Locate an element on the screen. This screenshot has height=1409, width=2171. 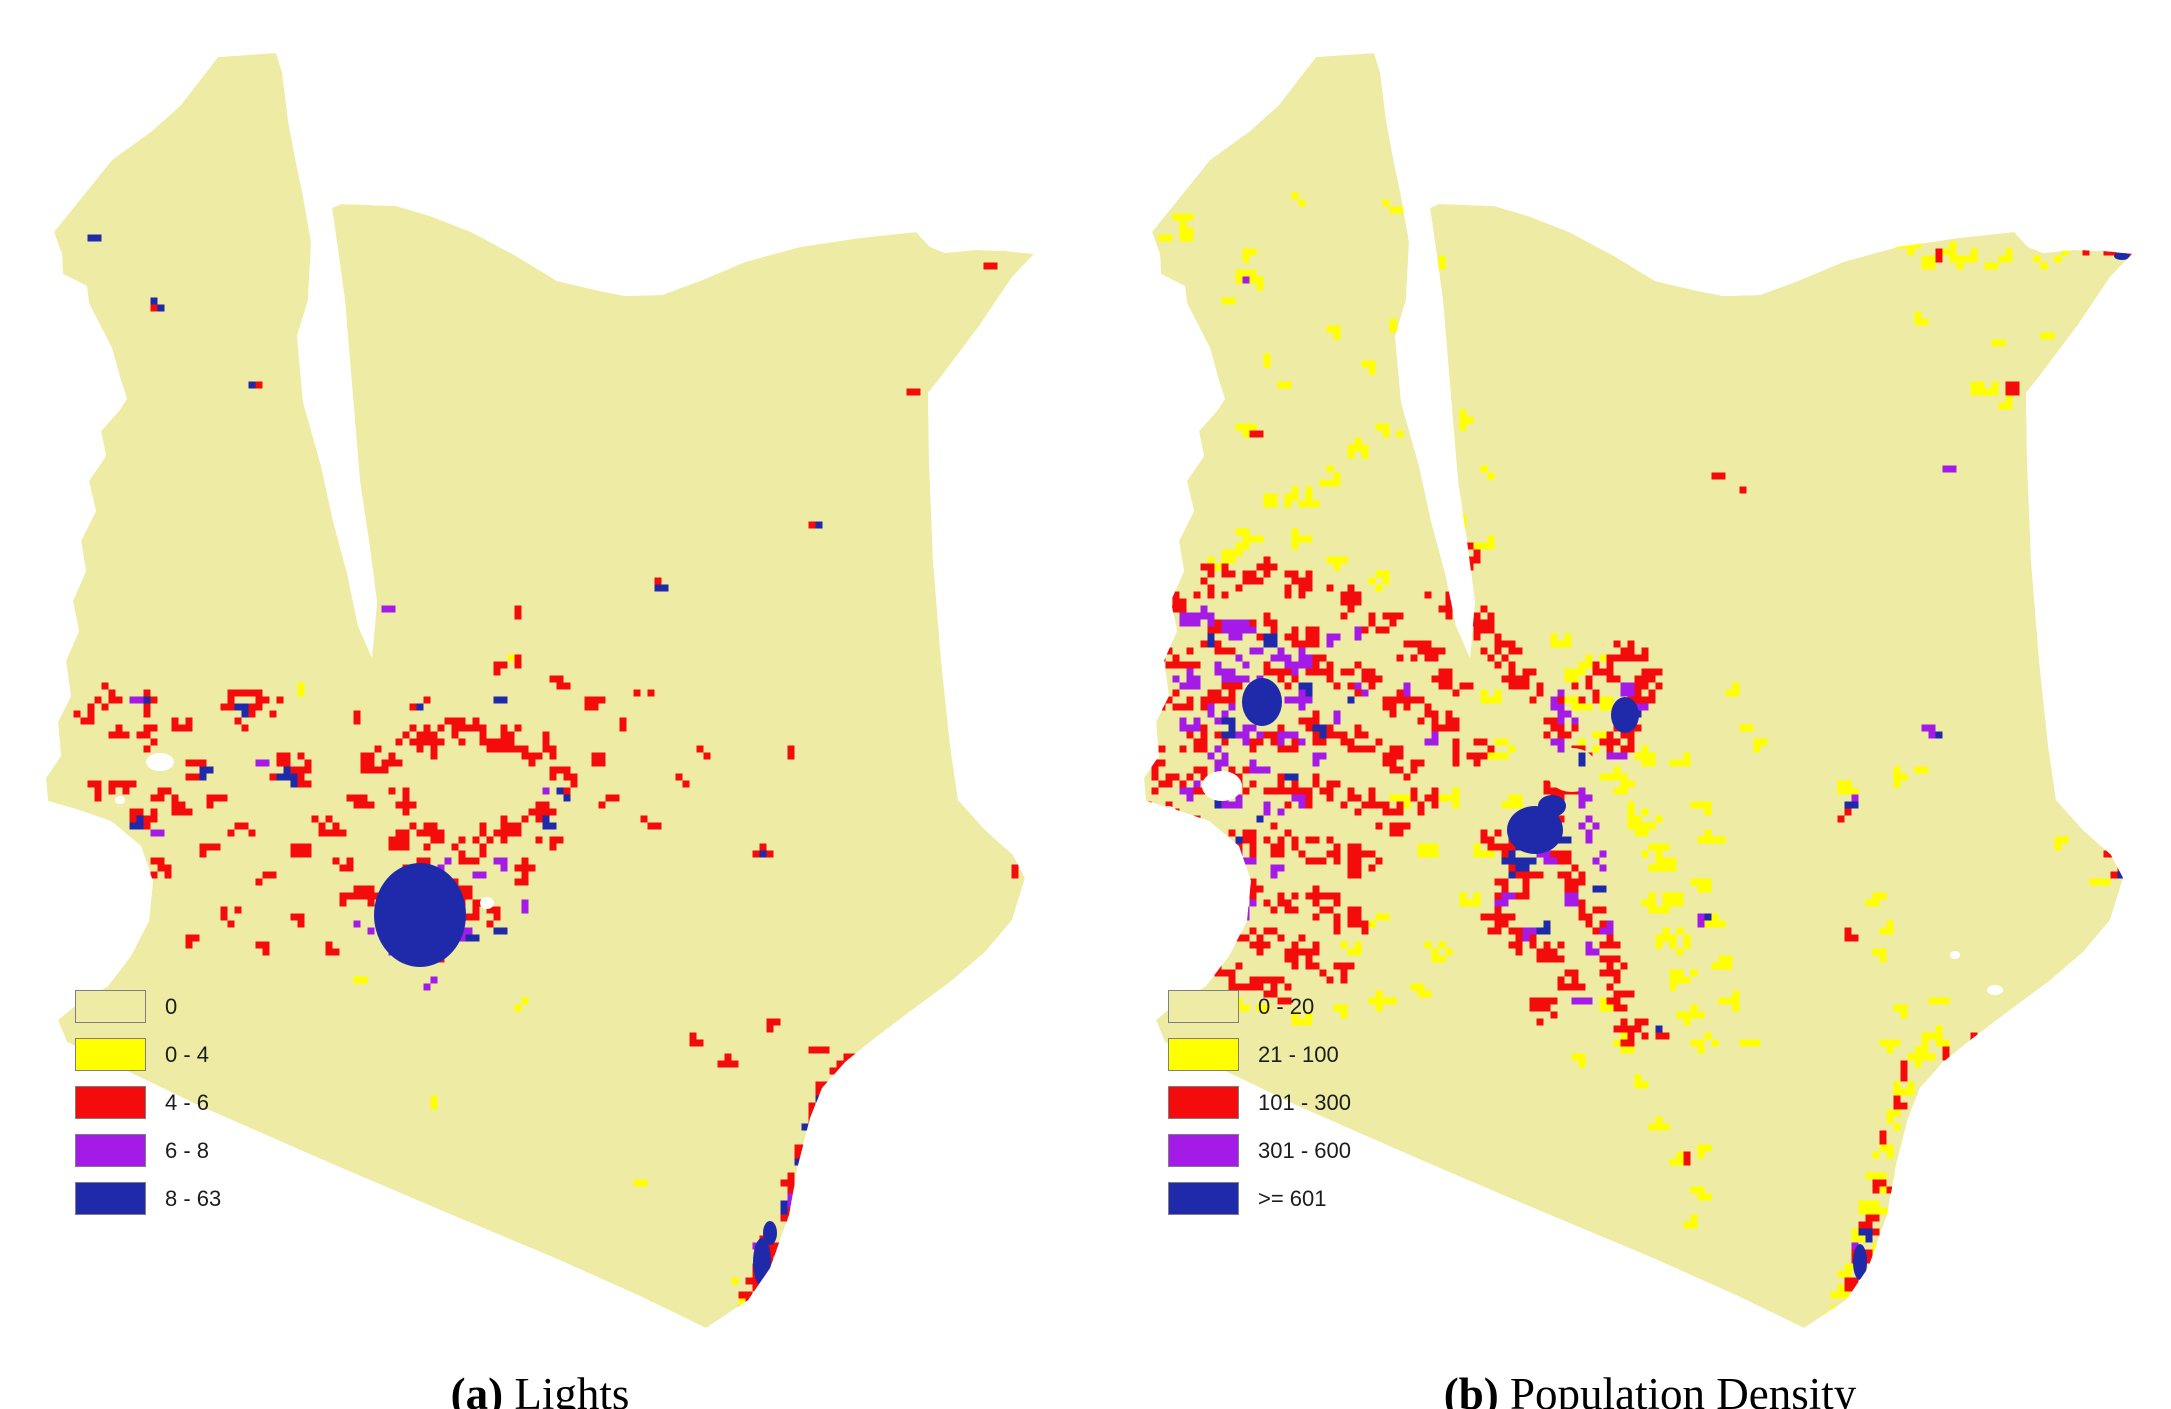
legend-label: 6 - 8 is located at coordinates (187, 1150).